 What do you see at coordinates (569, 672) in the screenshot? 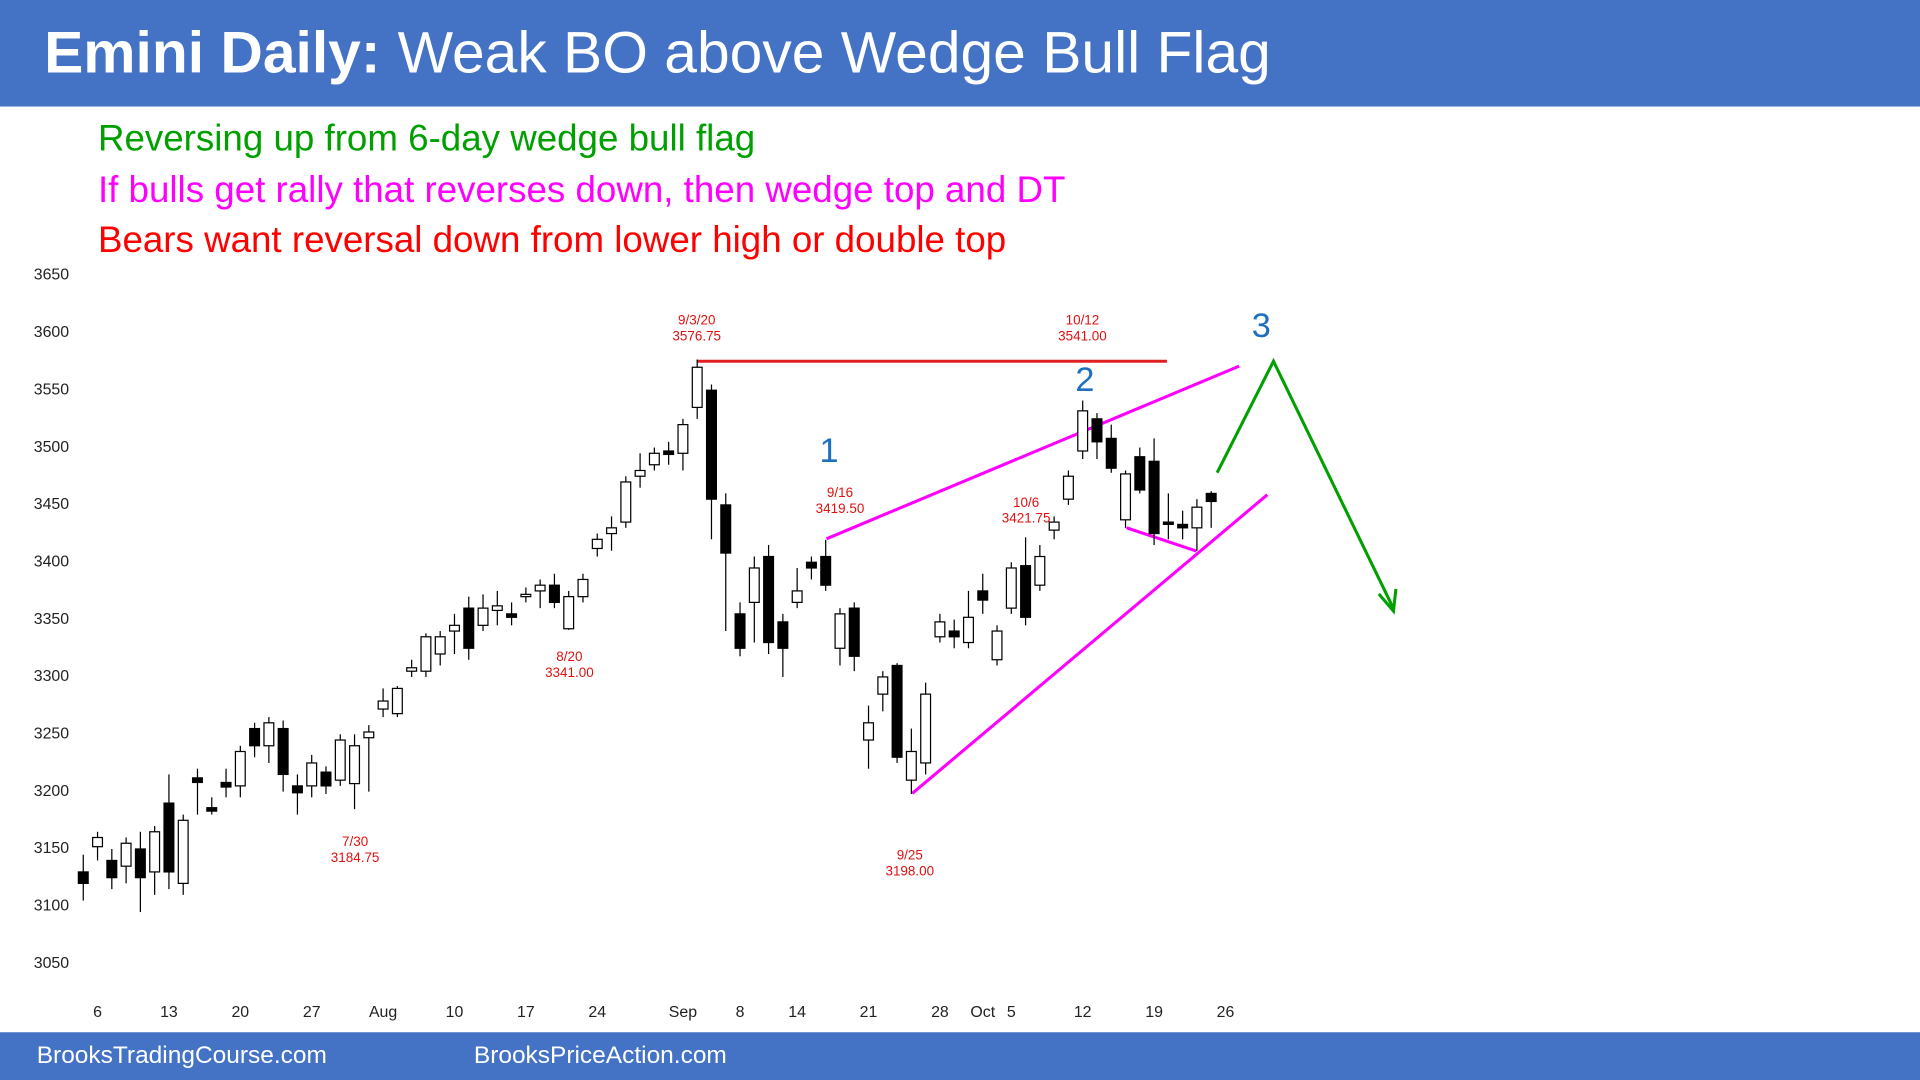
I see `annotation-price: 3341.00` at bounding box center [569, 672].